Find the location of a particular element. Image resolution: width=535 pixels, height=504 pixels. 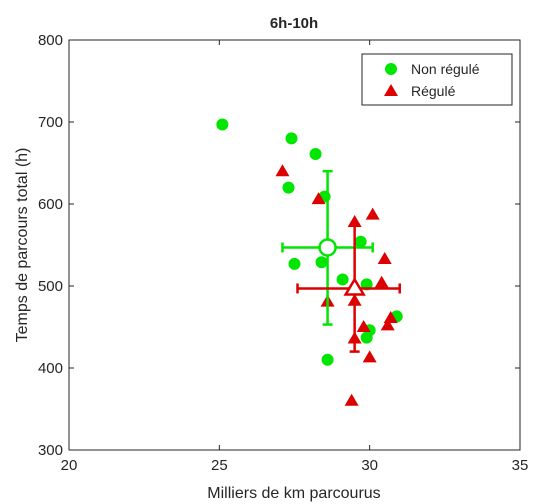

y-tick-label: 300 is located at coordinates (50, 450).